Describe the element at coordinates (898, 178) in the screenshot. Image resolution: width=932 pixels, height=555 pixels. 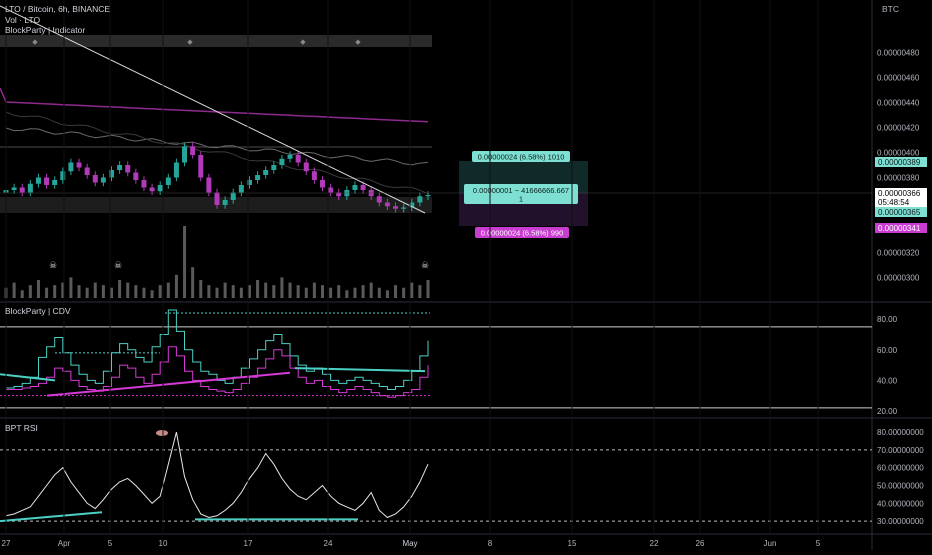
I see `price-tick-label: 0.00000380` at that location.